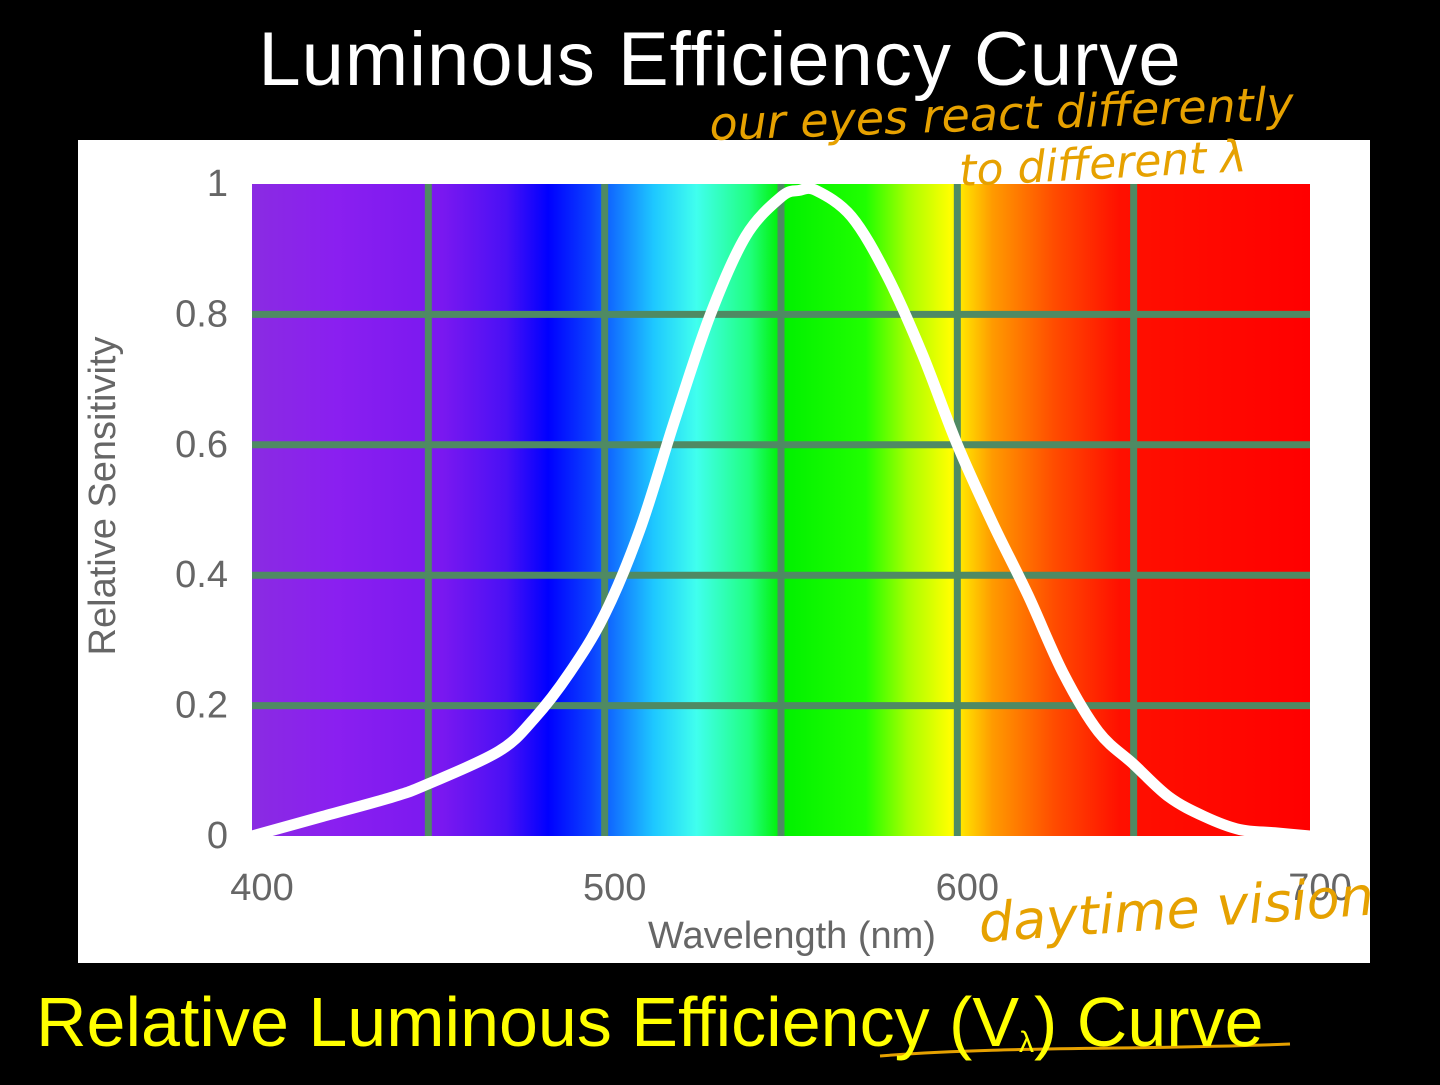 The height and width of the screenshot is (1085, 1440). Describe the element at coordinates (790, 888) in the screenshot. I see `x-tick-labels: 400 500 600 700` at that location.